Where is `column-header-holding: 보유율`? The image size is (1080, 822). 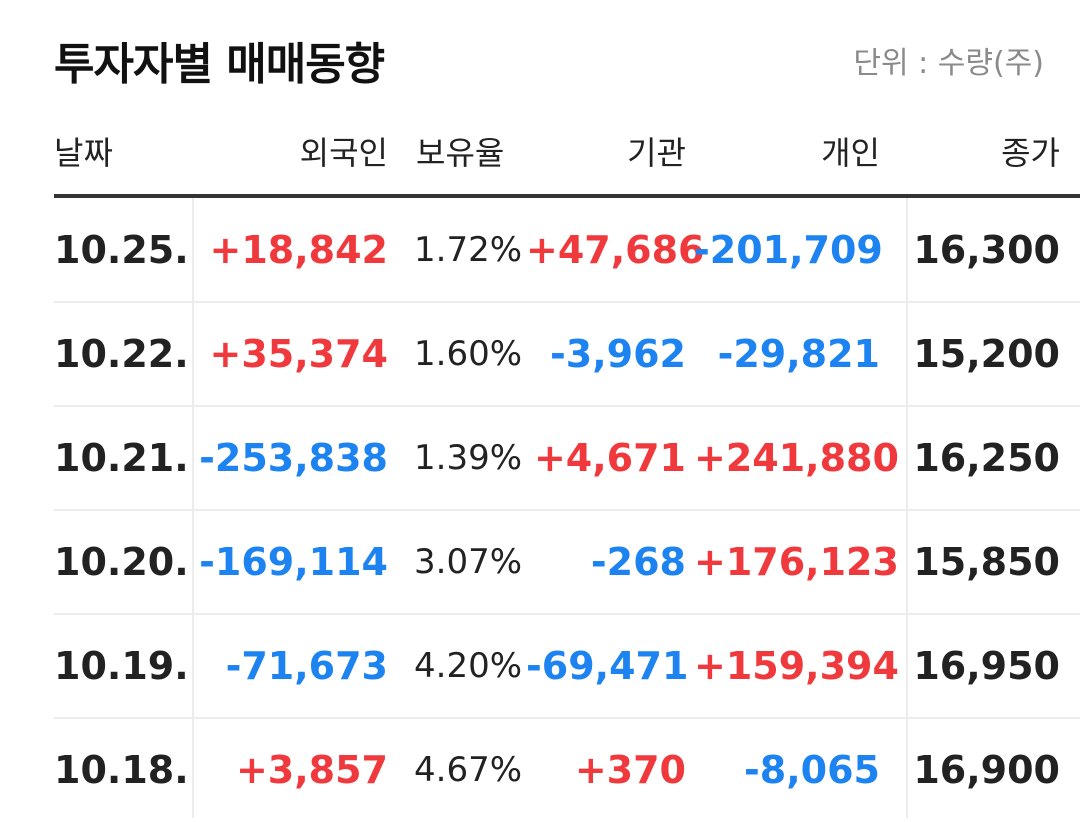 column-header-holding: 보유율 is located at coordinates (460, 153).